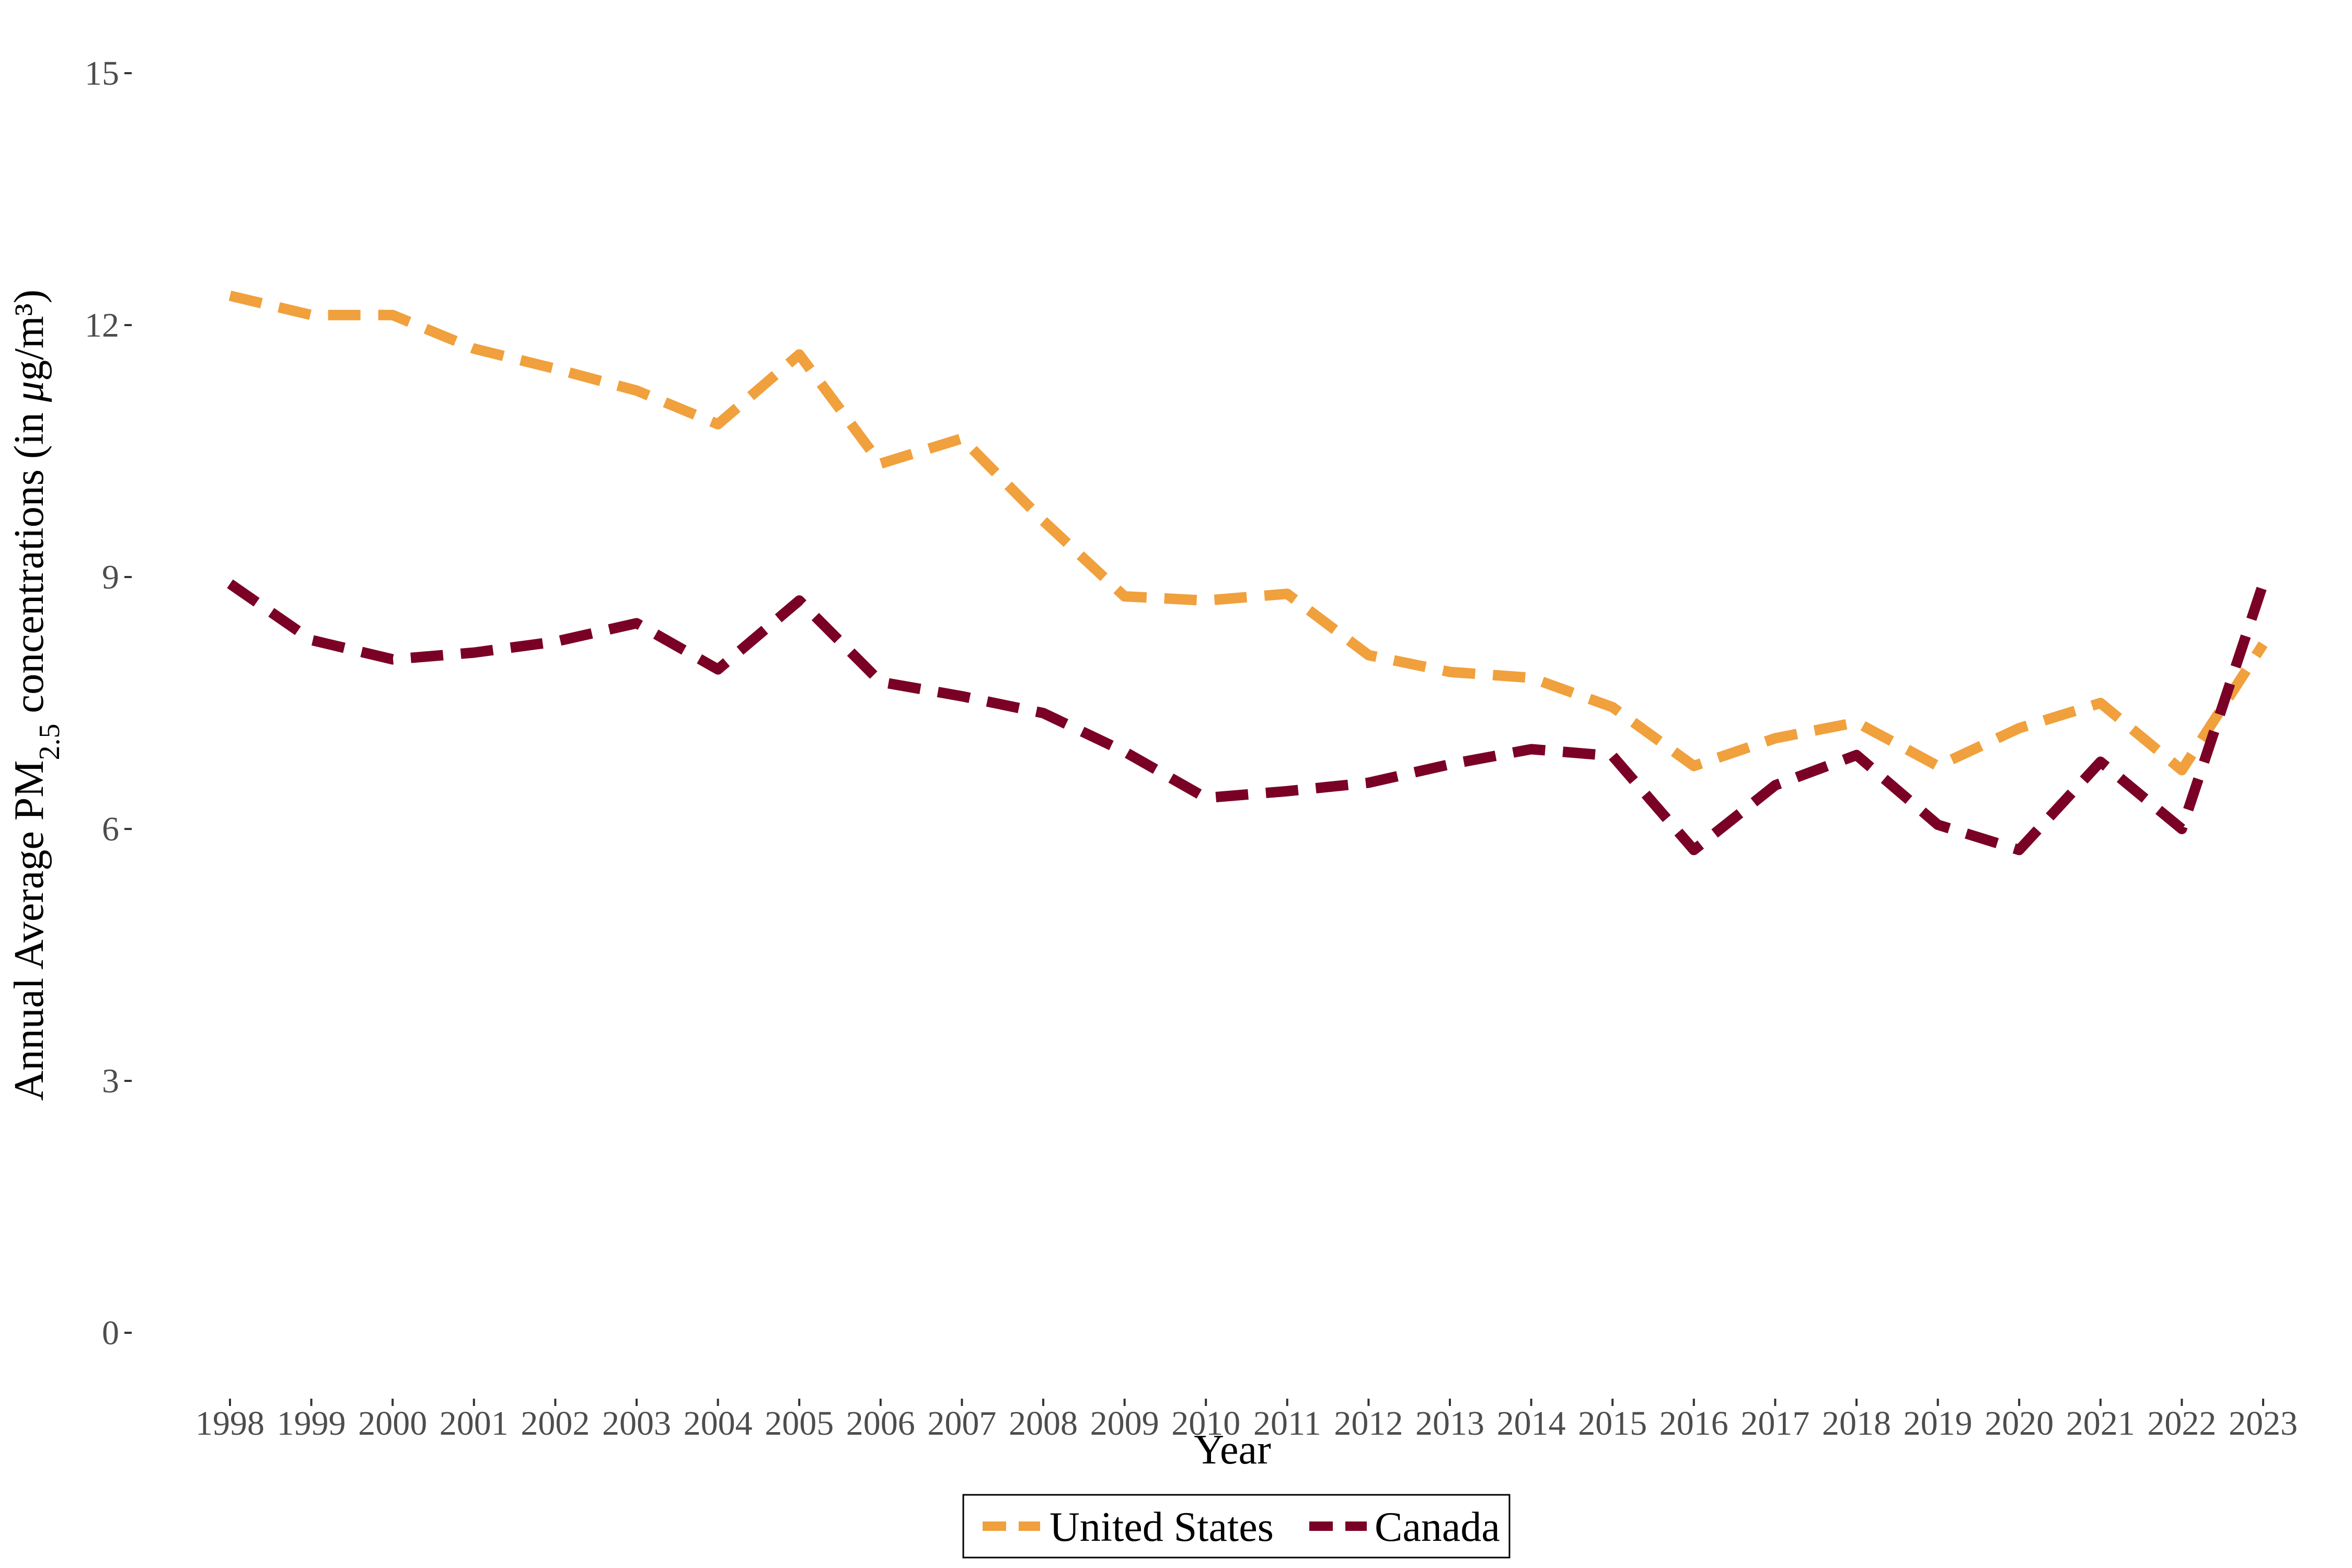  I want to click on x-tick-label: 2000, so click(392, 1423).